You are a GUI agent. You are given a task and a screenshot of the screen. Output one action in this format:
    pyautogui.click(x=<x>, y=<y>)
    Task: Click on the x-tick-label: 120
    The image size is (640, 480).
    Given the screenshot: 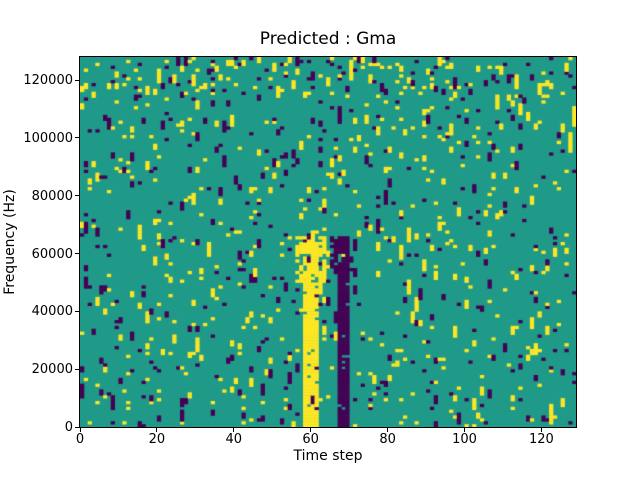 What is the action you would take?
    pyautogui.click(x=541, y=439)
    